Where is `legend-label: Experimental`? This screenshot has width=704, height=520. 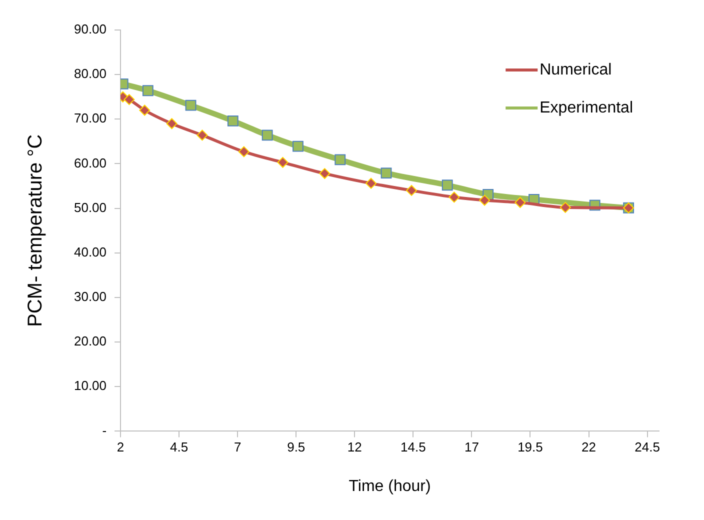 legend-label: Experimental is located at coordinates (586, 107).